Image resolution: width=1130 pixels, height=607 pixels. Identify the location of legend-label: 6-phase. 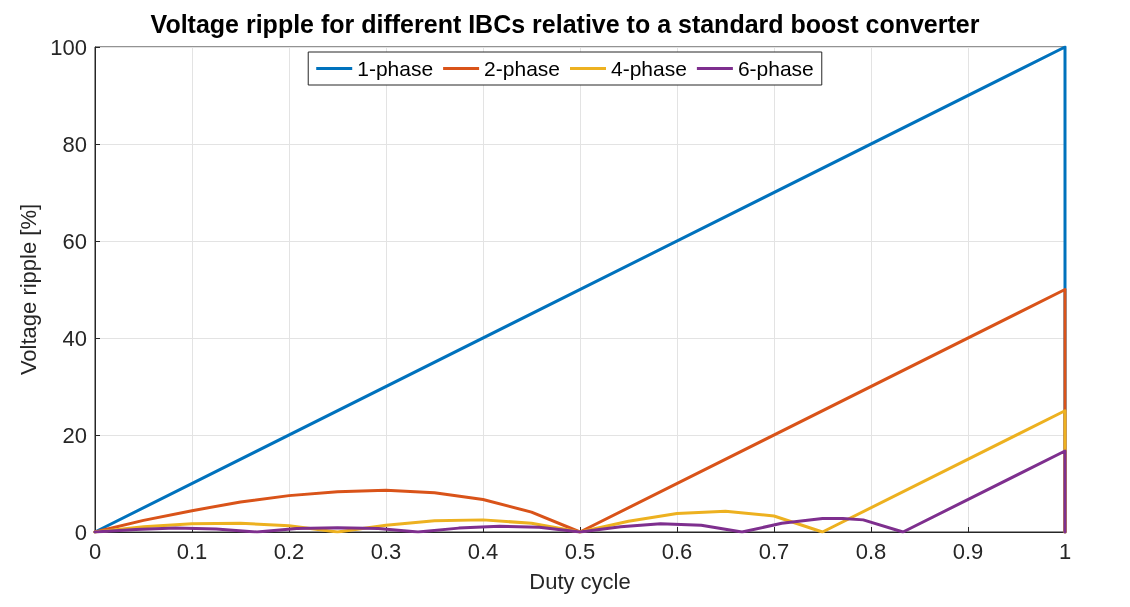
(775, 68).